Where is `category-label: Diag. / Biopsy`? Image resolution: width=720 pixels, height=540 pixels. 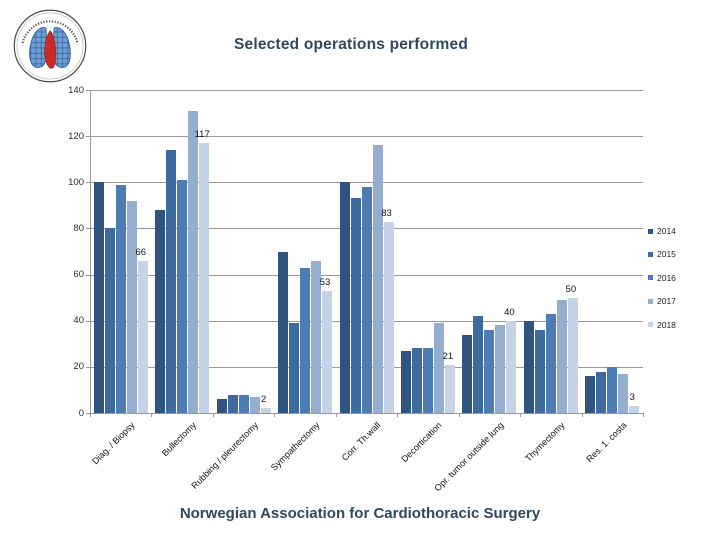 category-label: Diag. / Biopsy is located at coordinates (113, 443).